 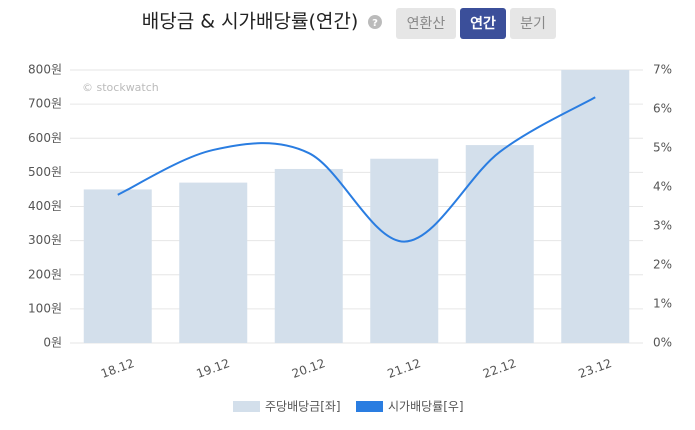 What do you see at coordinates (117, 368) in the screenshot?
I see `x-tick-label: 18.12` at bounding box center [117, 368].